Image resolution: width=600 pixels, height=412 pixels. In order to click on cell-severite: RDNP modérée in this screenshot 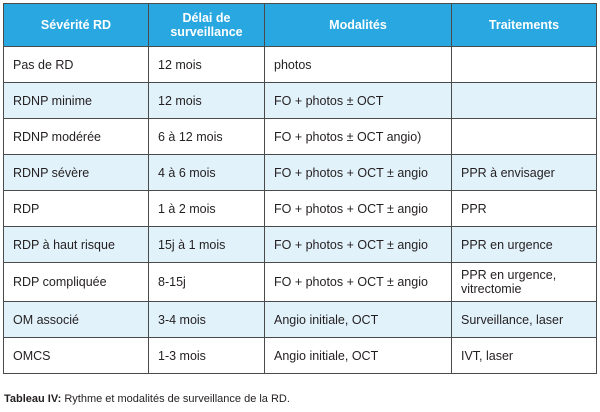, I will do `click(76, 136)`.